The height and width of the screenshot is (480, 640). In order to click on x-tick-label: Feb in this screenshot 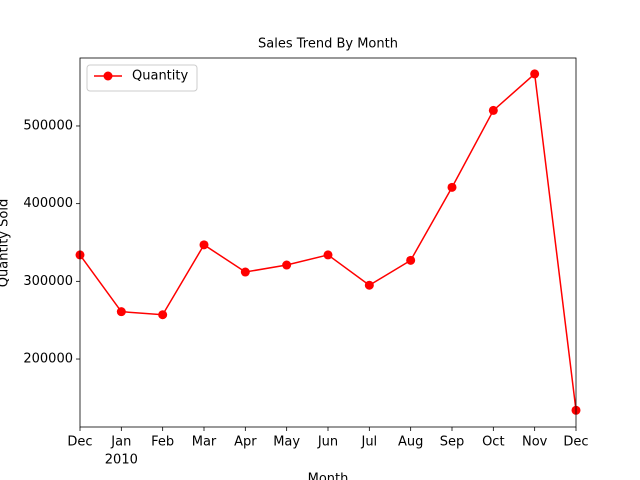, I will do `click(162, 442)`.